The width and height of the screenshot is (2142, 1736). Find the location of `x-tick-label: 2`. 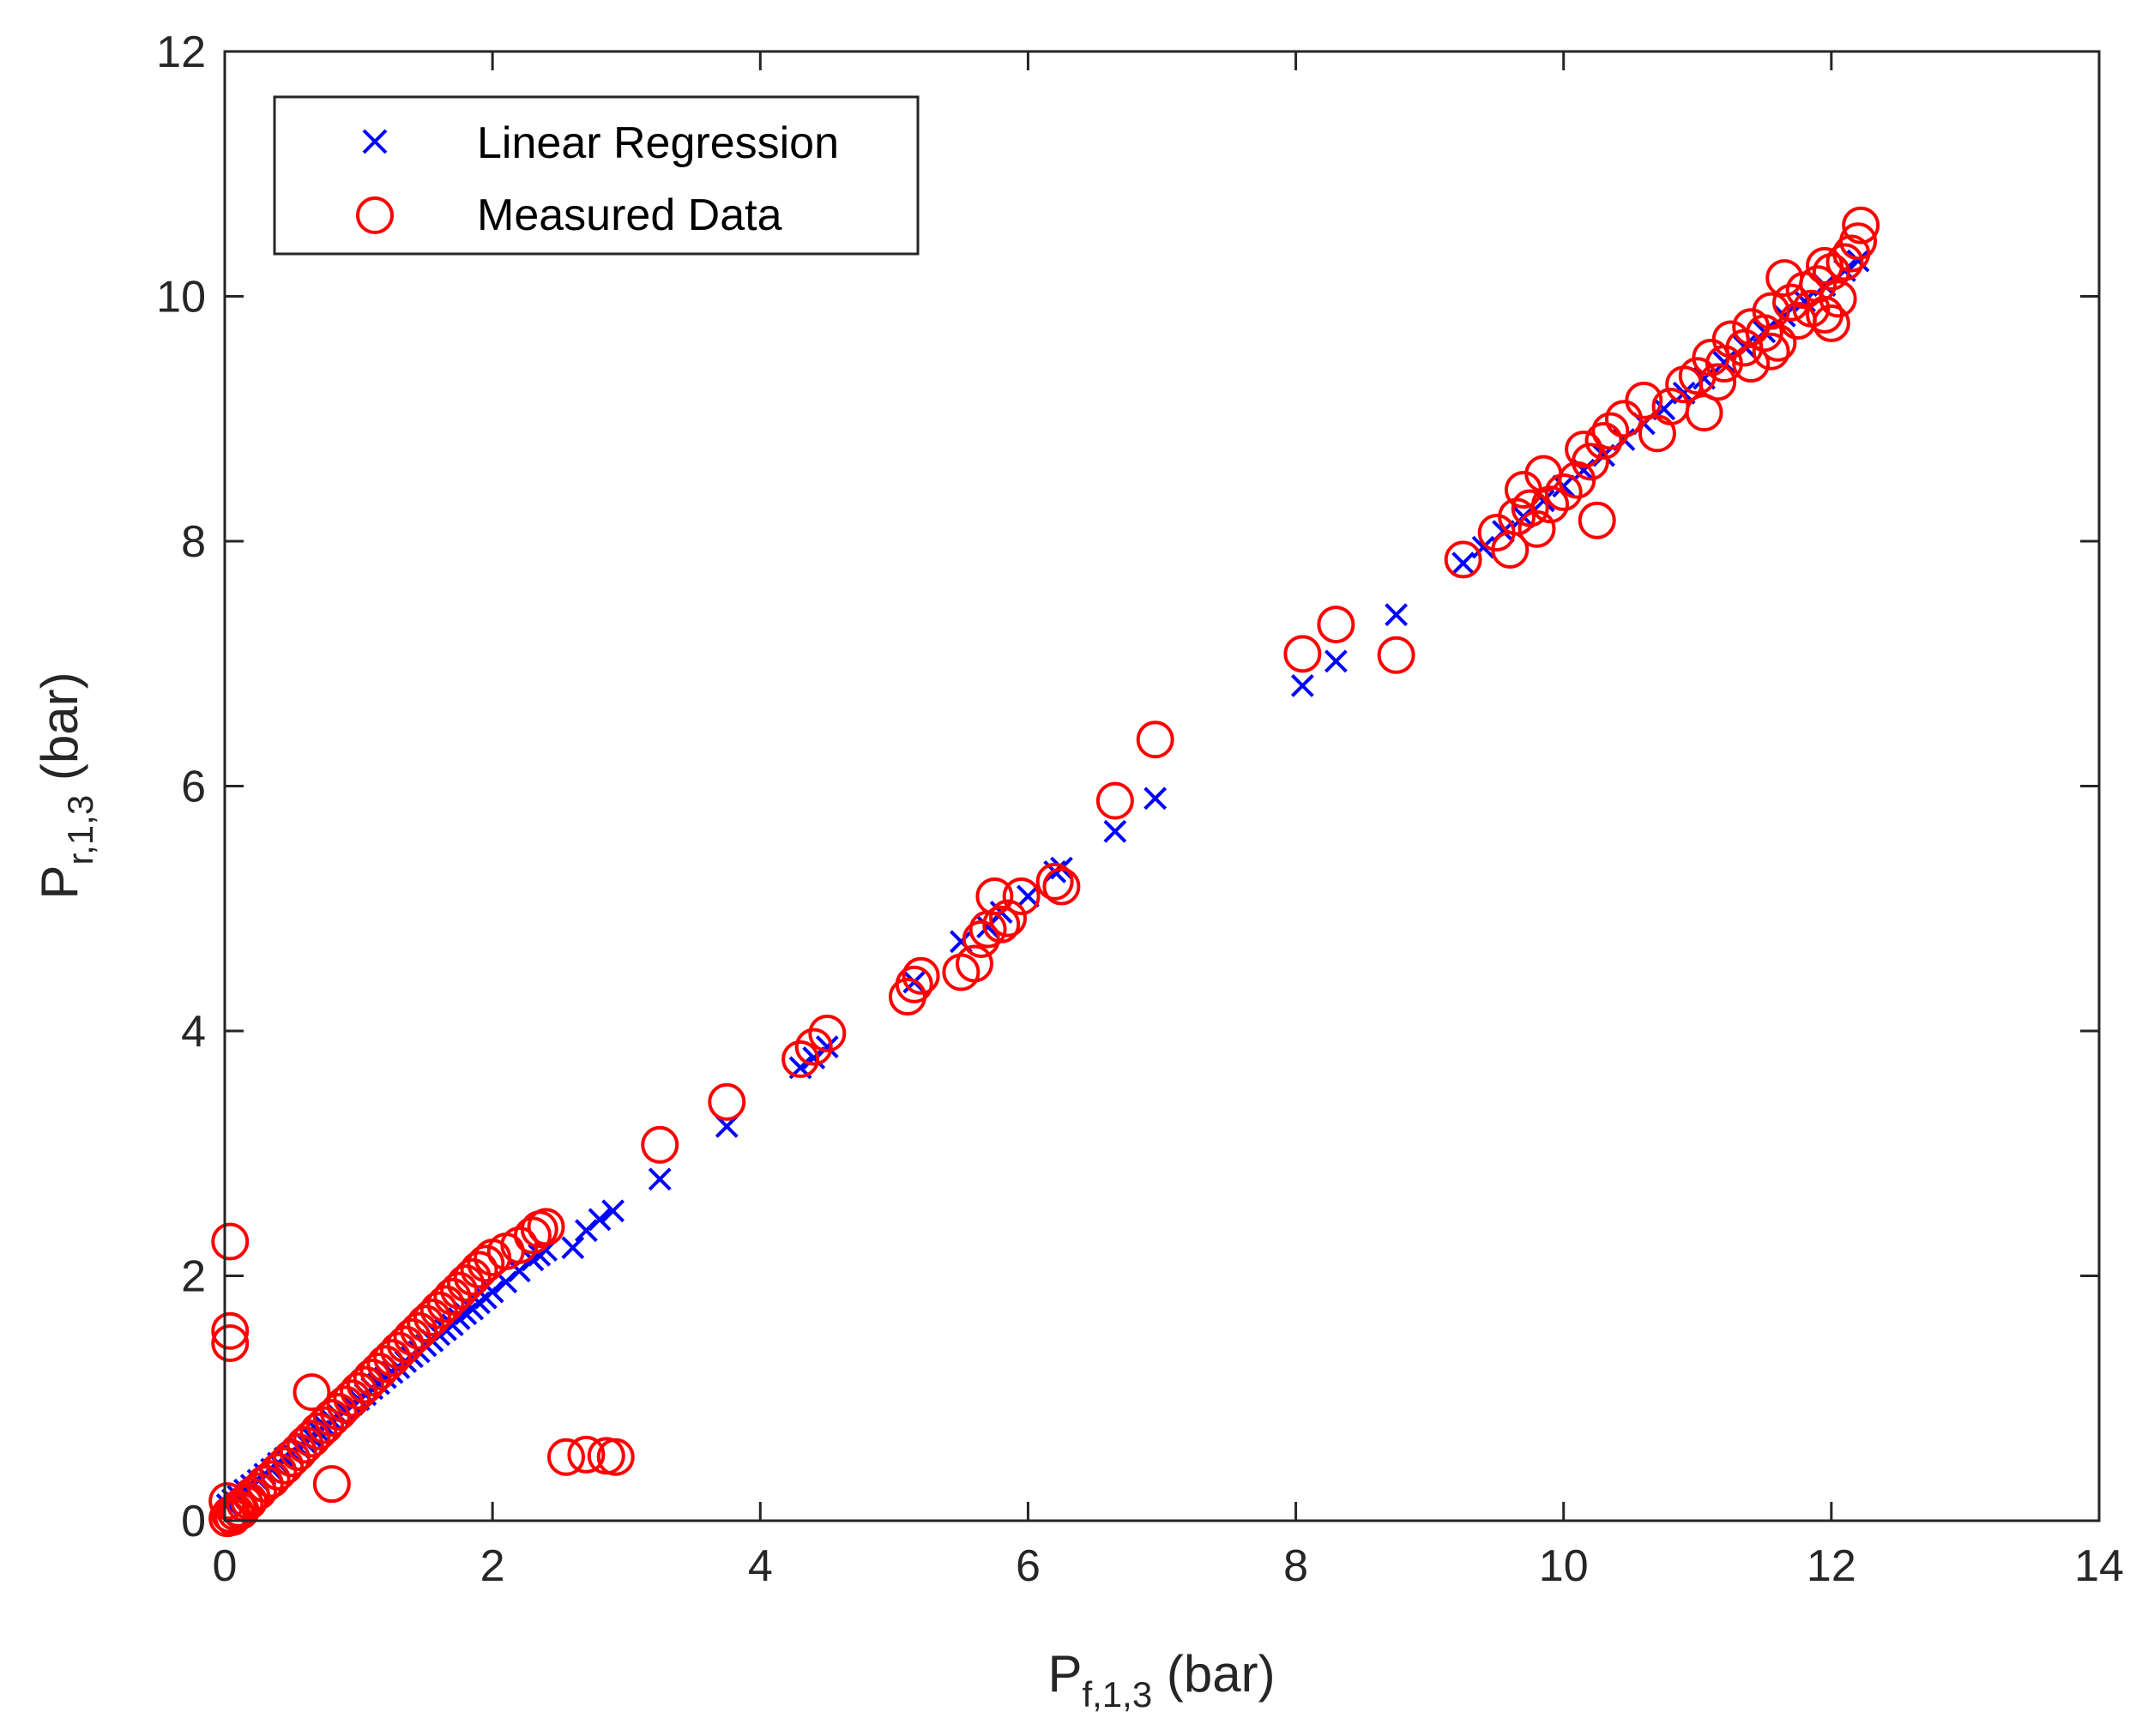

x-tick-label: 2 is located at coordinates (493, 1566).